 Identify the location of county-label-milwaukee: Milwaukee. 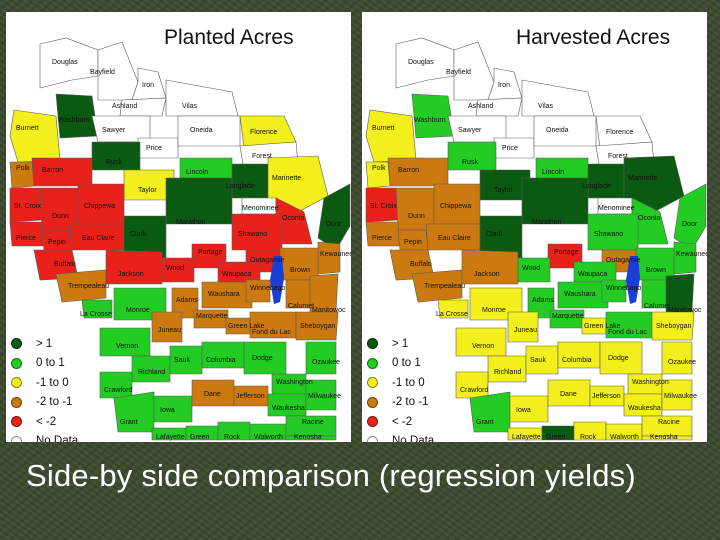
(680, 396).